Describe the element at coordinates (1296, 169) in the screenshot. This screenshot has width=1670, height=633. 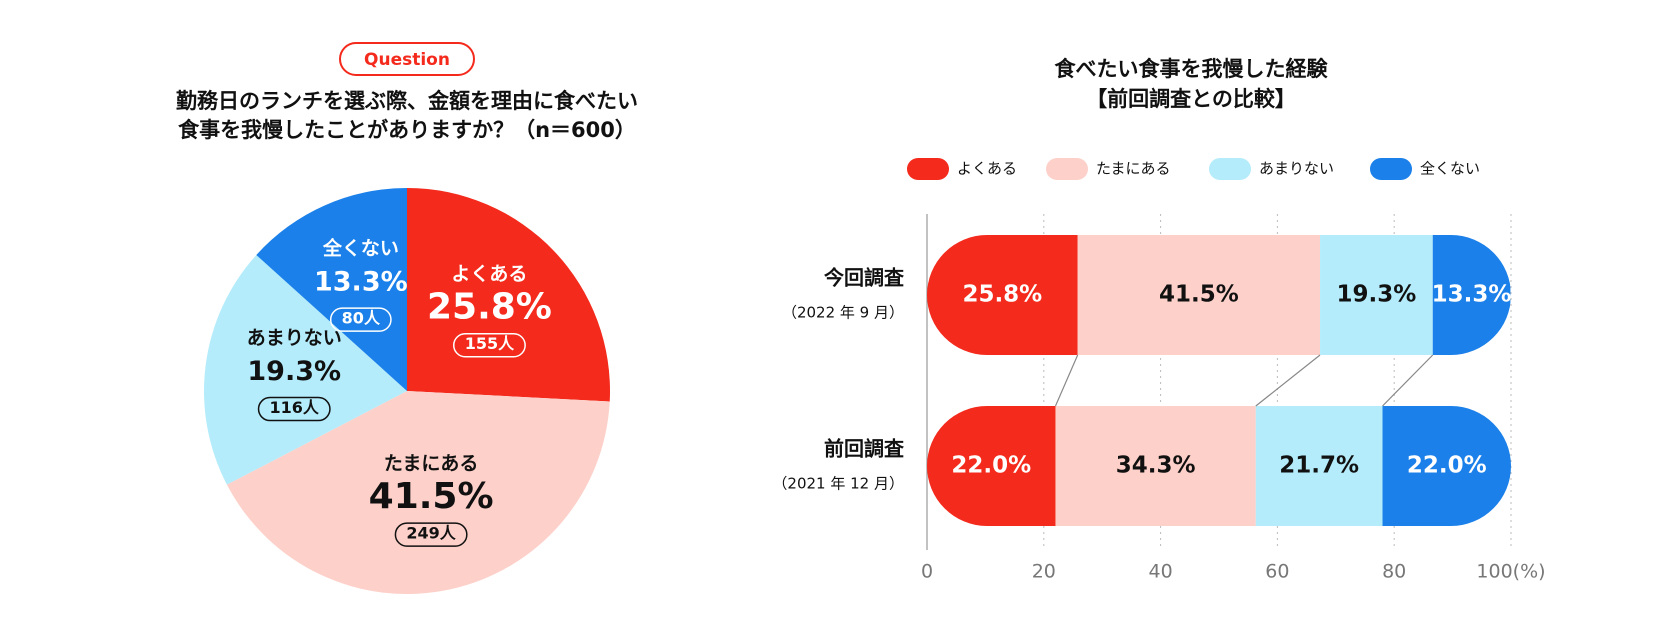
I see `legend-label: あまりない` at that location.